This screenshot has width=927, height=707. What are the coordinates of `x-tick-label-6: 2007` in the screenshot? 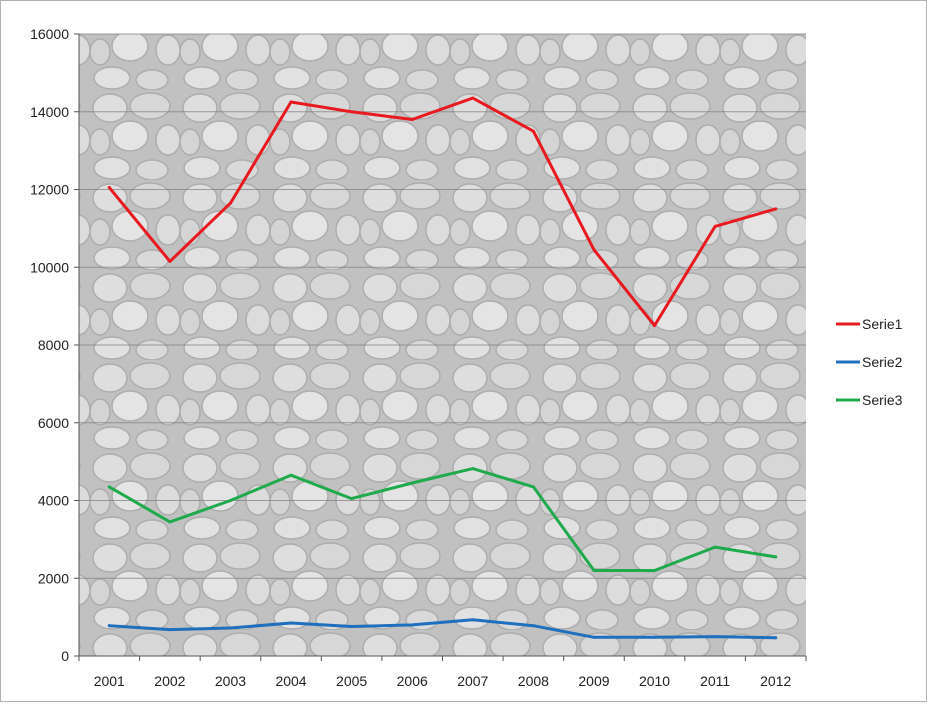 It's located at (472, 681).